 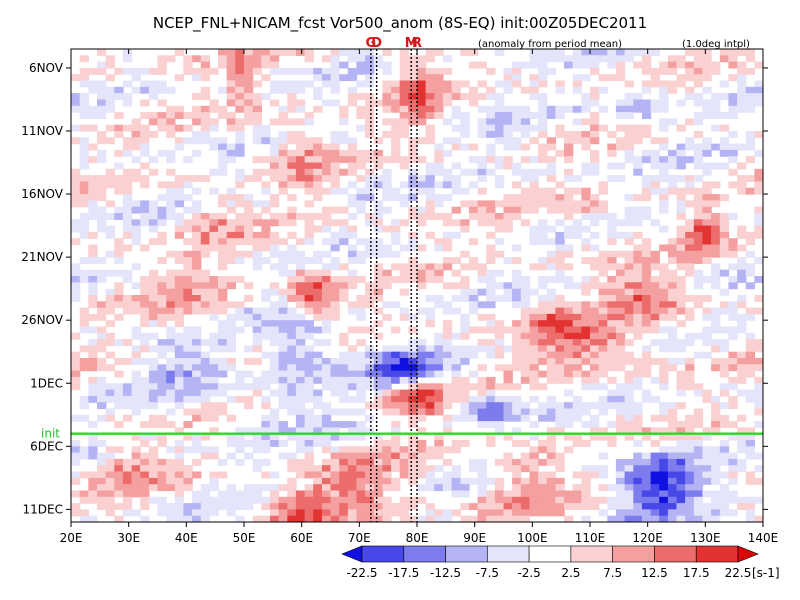 What do you see at coordinates (50, 434) in the screenshot?
I see `init-label: init` at bounding box center [50, 434].